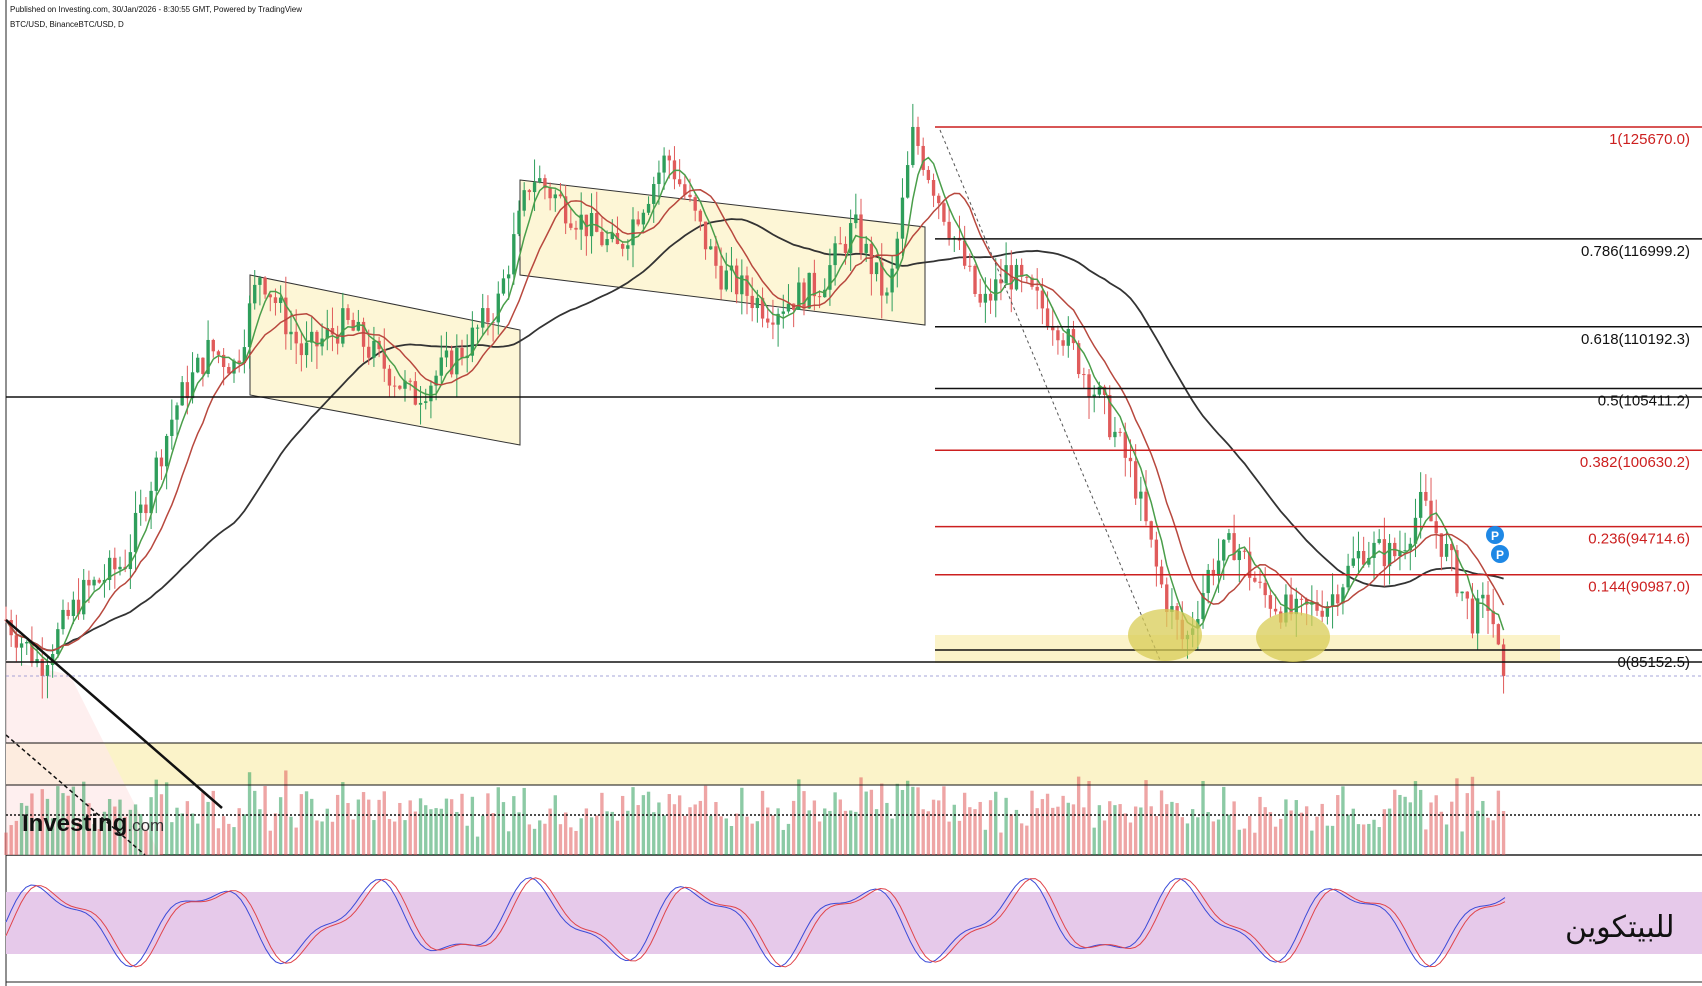  What do you see at coordinates (1050, 395) in the screenshot?
I see `fib-diagonal` at bounding box center [1050, 395].